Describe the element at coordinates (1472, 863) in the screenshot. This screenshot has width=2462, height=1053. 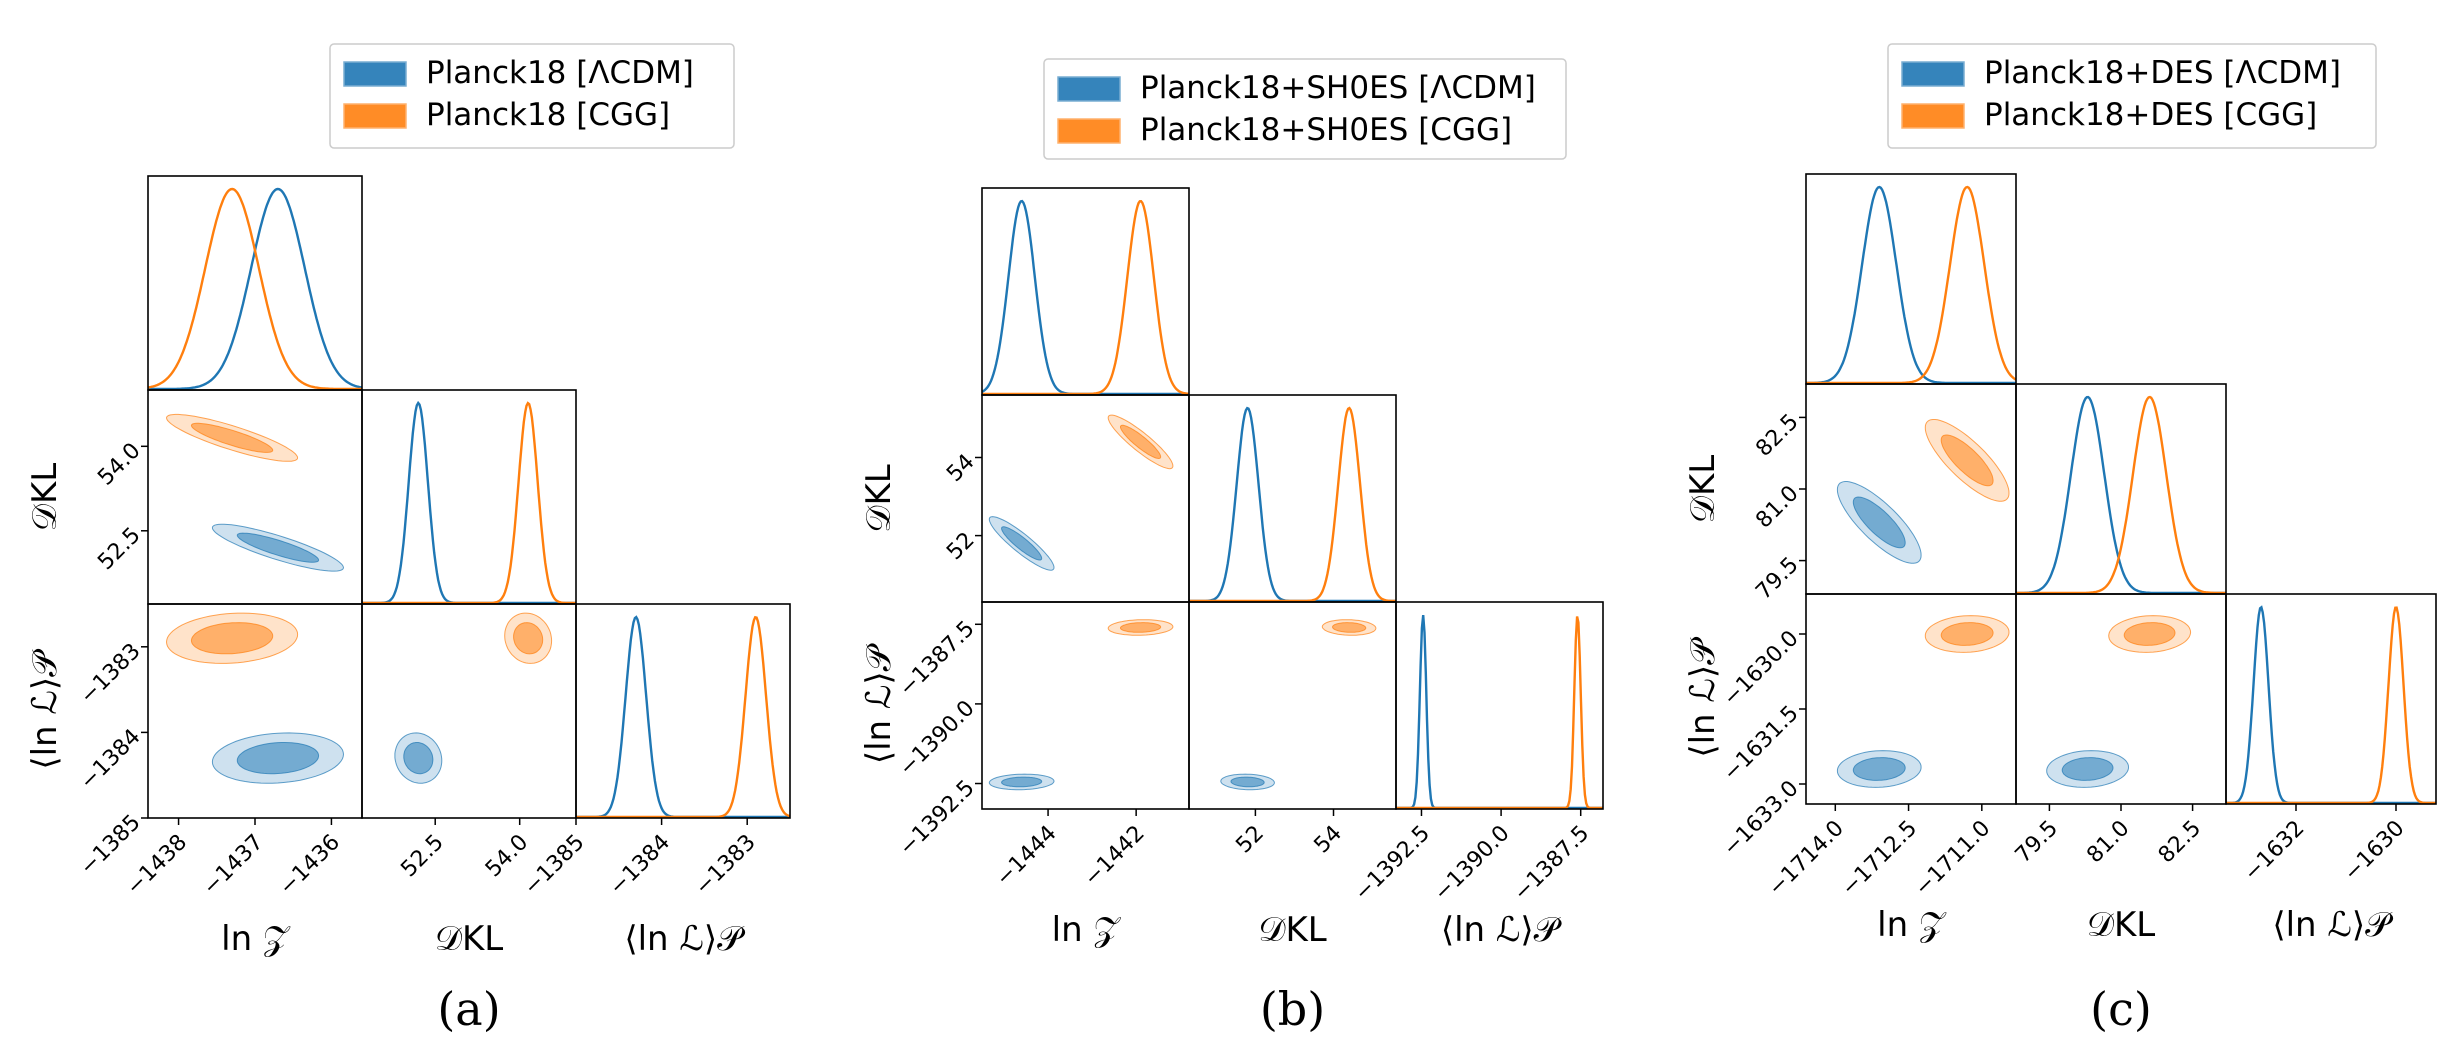
I see `x-tick-label: −1390.0` at that location.